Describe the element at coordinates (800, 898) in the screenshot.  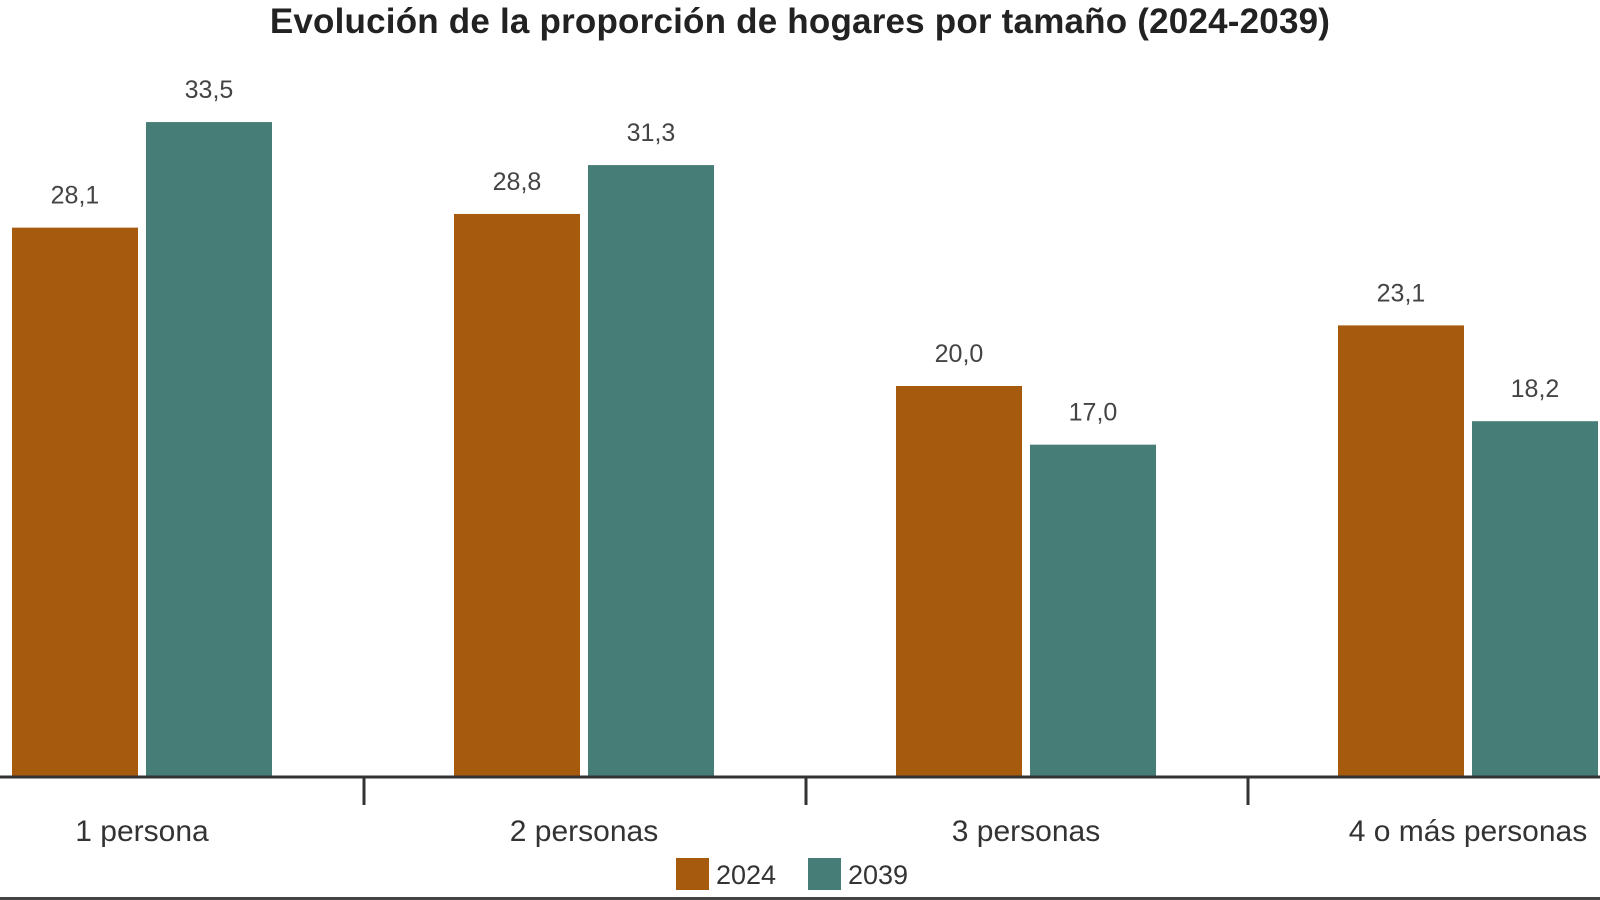
I see `bottom-border` at that location.